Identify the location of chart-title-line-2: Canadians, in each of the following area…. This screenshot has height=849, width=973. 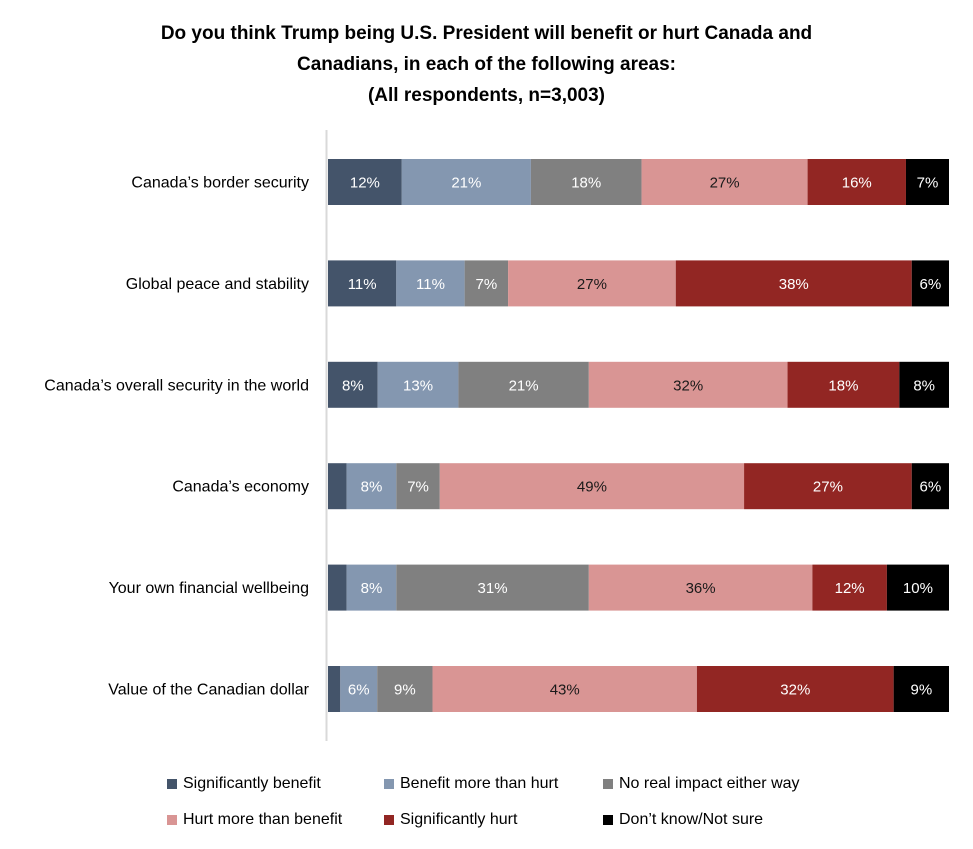
(486, 64).